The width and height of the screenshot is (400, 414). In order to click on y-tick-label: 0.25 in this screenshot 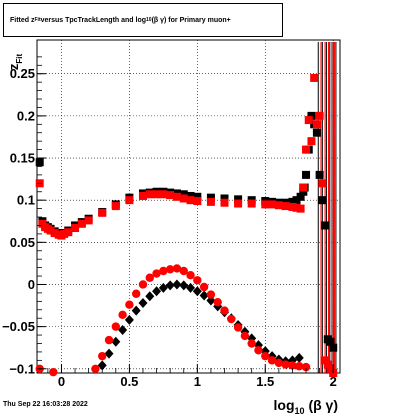, I will do `click(22, 73)`.